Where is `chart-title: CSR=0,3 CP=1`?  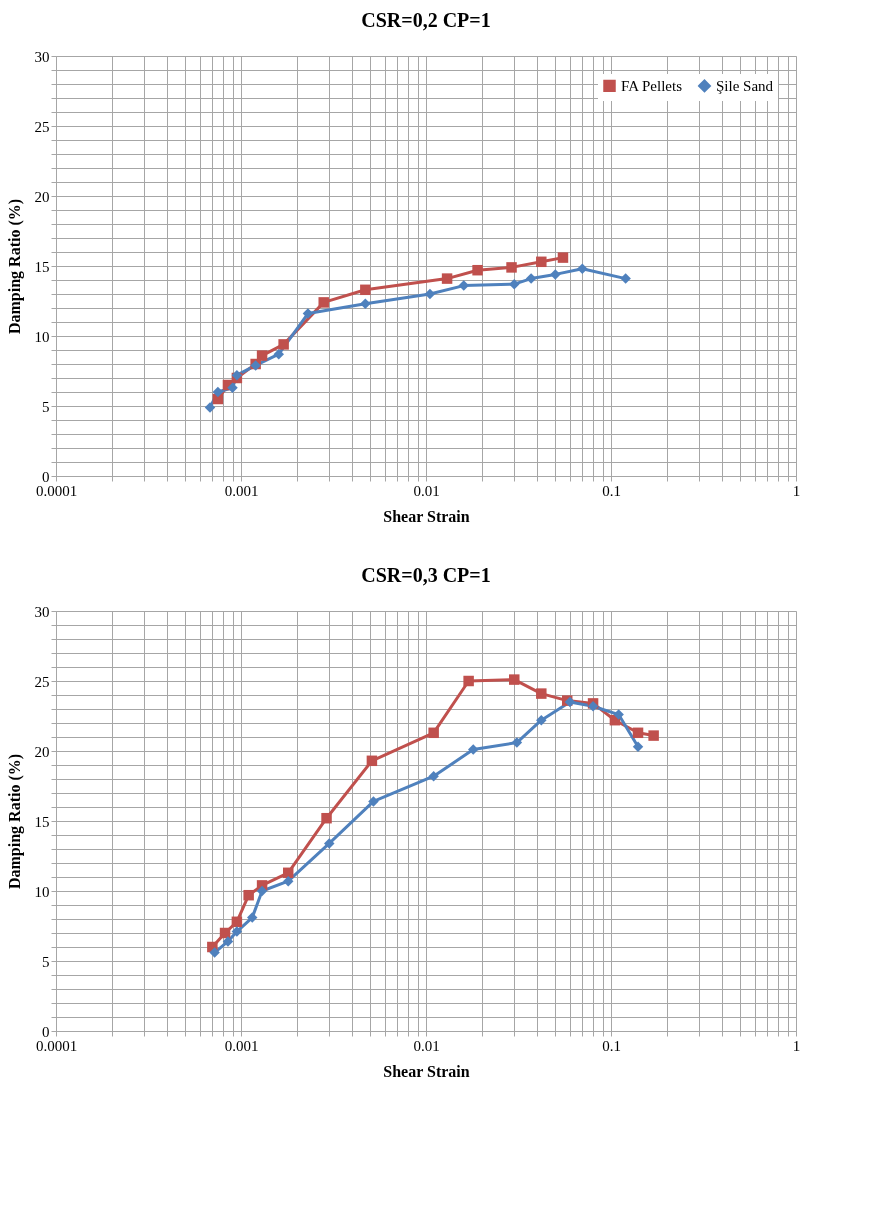
chart-title: CSR=0,3 CP=1 is located at coordinates (426, 575).